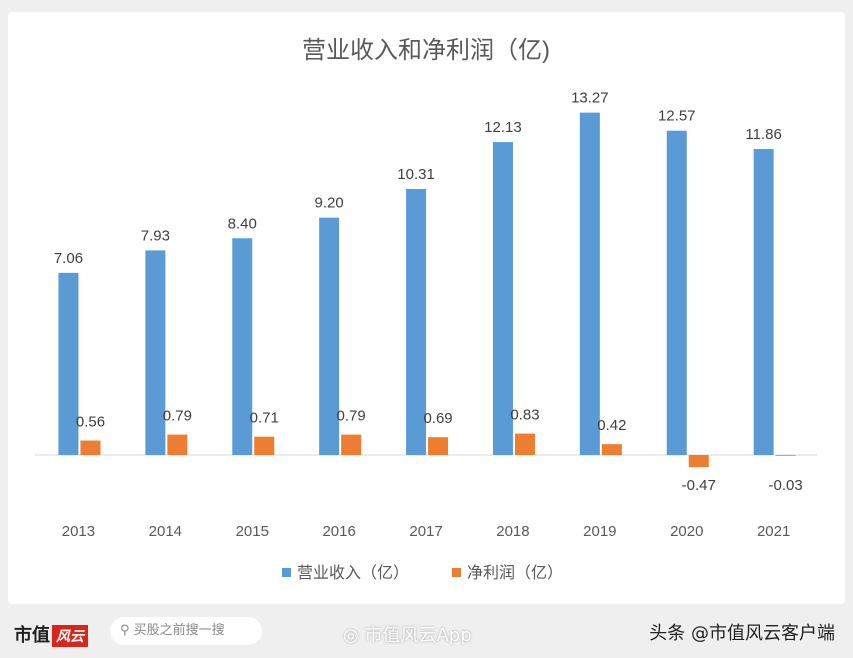  Describe the element at coordinates (503, 127) in the screenshot. I see `data-label: 12.13` at that location.